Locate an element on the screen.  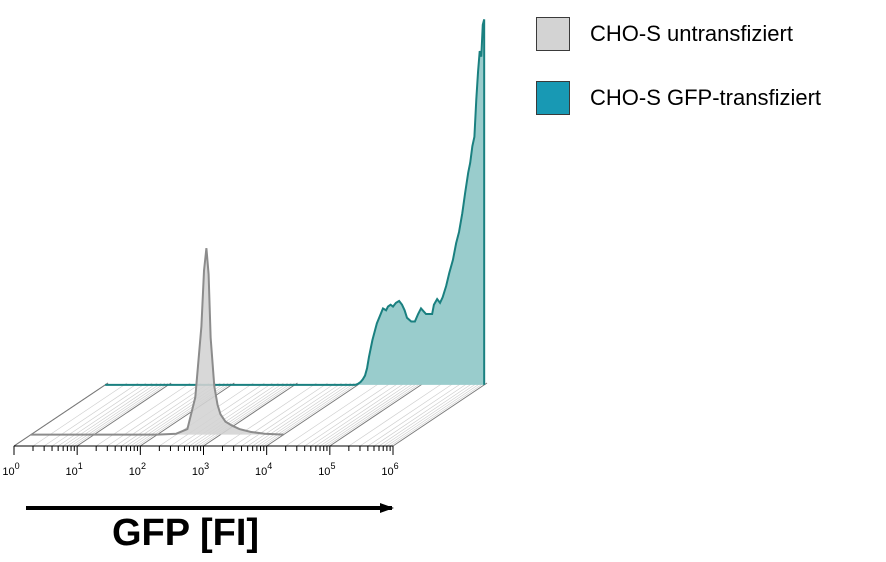
x-tick-label: 10² is located at coordinates (137, 469).